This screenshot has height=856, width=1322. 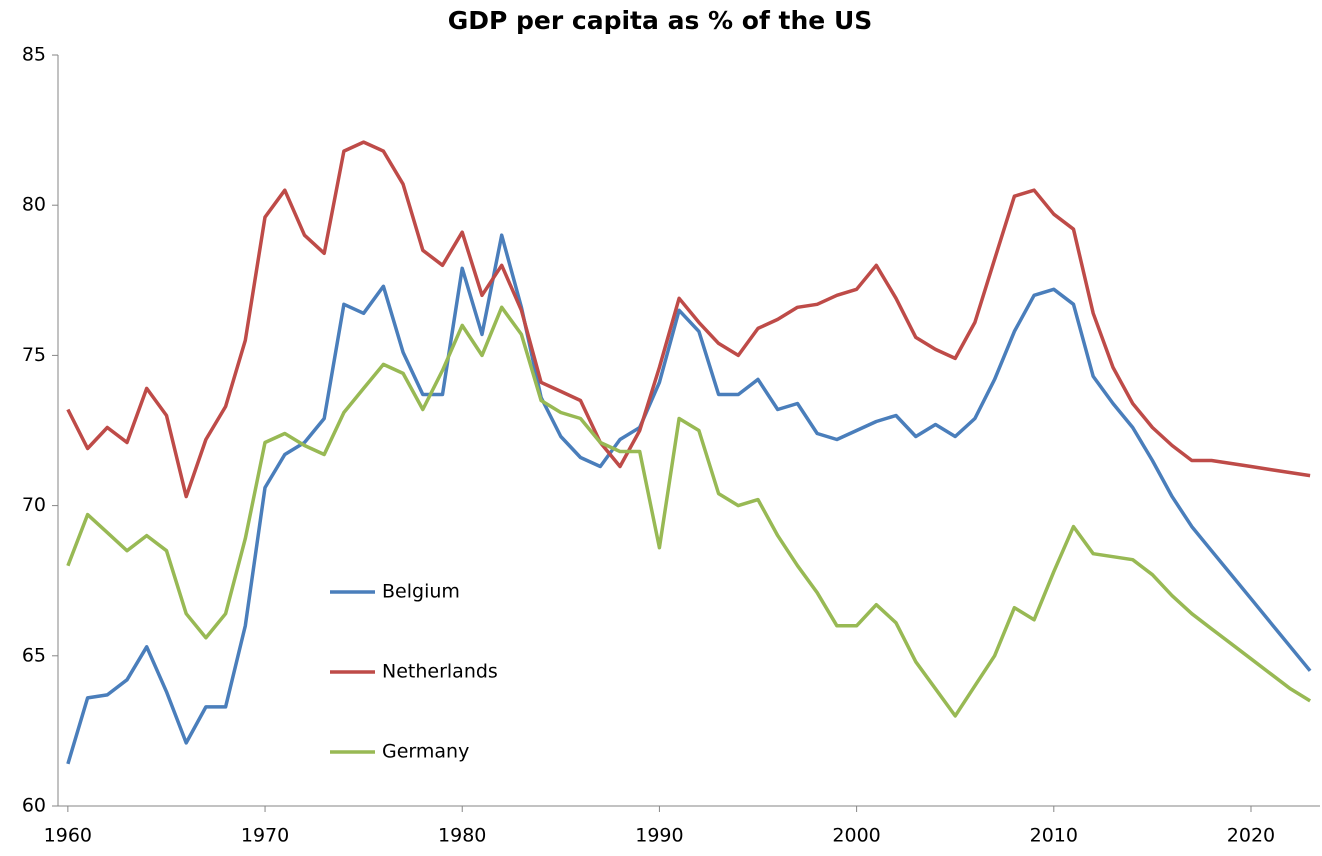 I want to click on x-tick-label: 1990, so click(x=659, y=836).